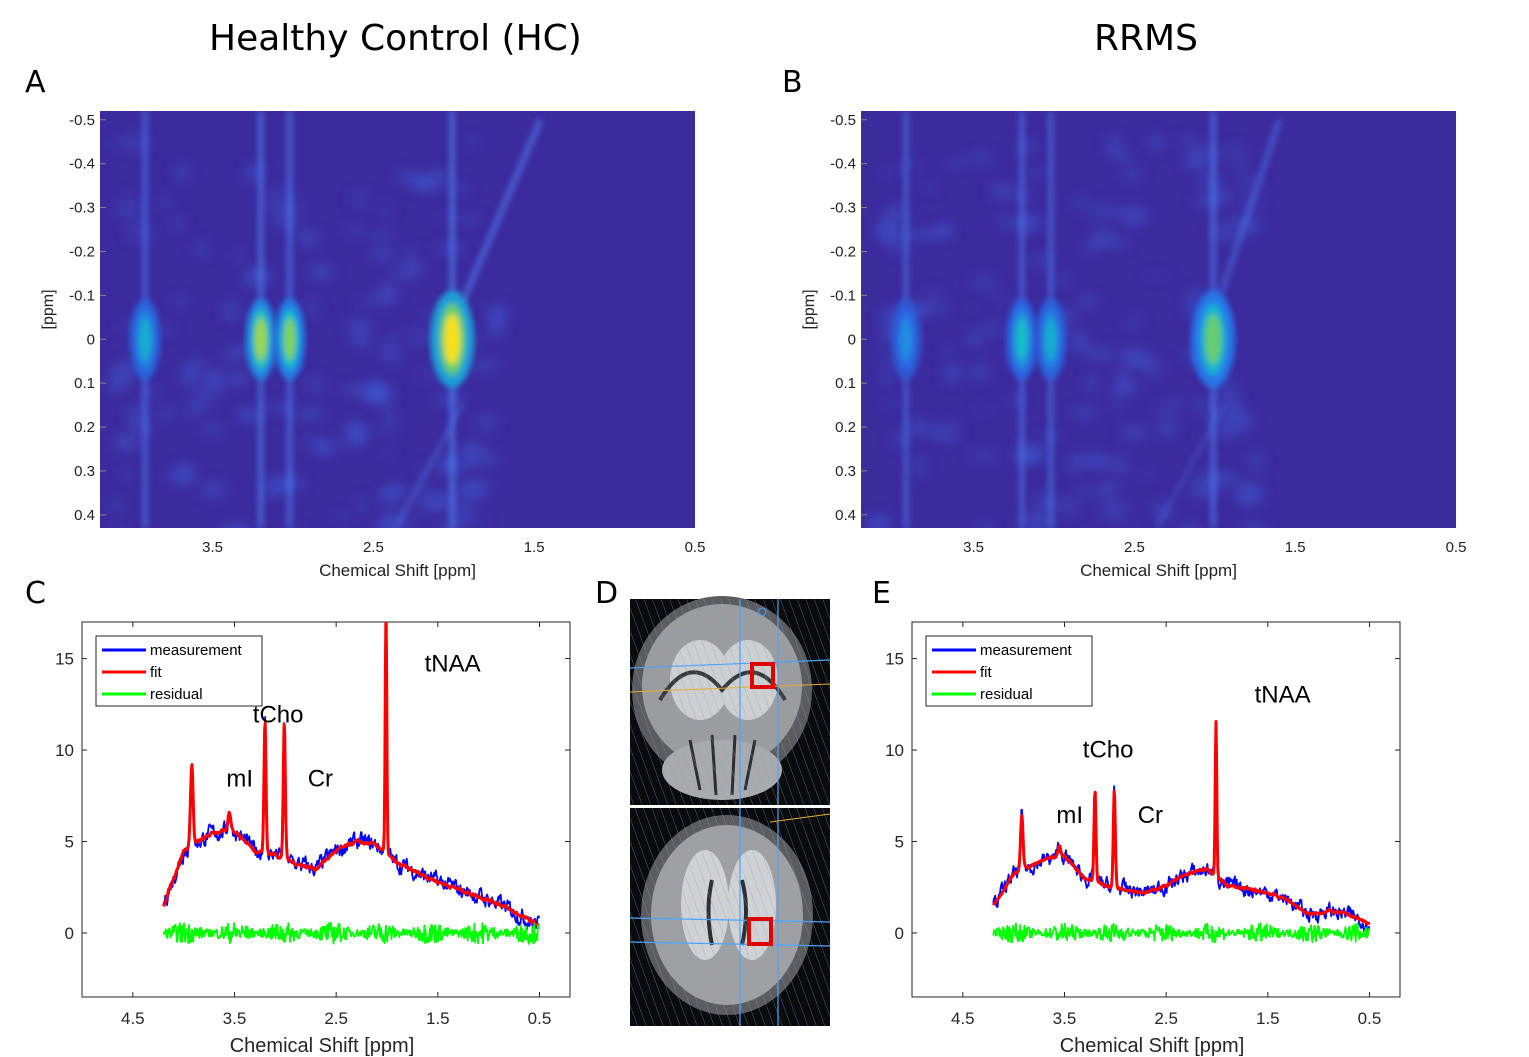  I want to click on panel-letter-b: B, so click(792, 82).